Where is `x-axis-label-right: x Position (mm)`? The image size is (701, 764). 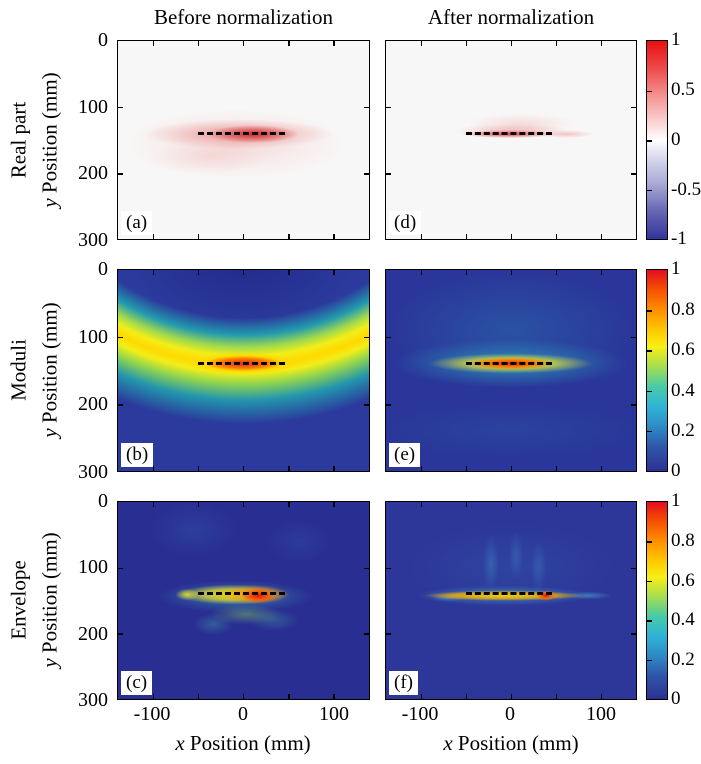
x-axis-label-right: x Position (mm) is located at coordinates (511, 743).